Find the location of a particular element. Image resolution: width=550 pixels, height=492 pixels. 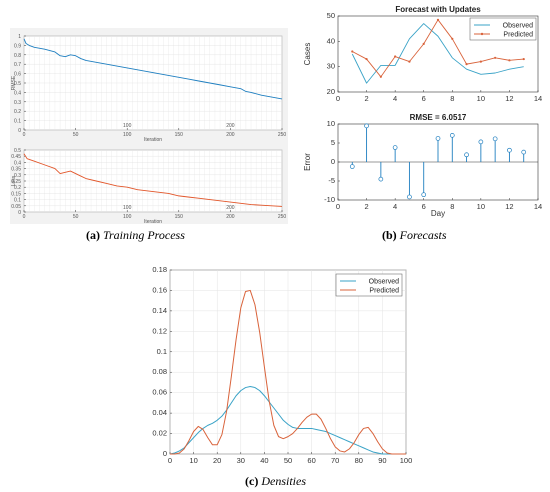

training-loss-ytick-label: 0.3 is located at coordinates (17, 176).